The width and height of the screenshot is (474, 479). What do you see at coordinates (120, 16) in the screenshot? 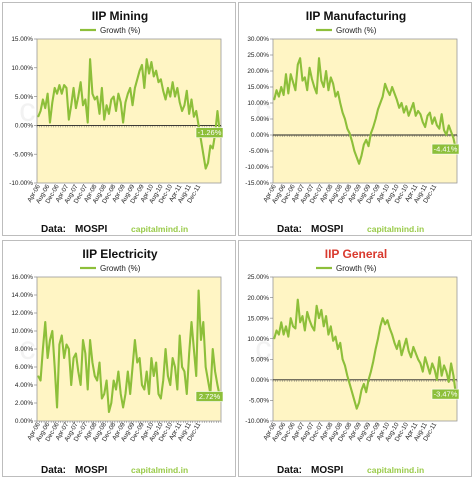
I see `chart-title: IIP Mining` at bounding box center [120, 16].